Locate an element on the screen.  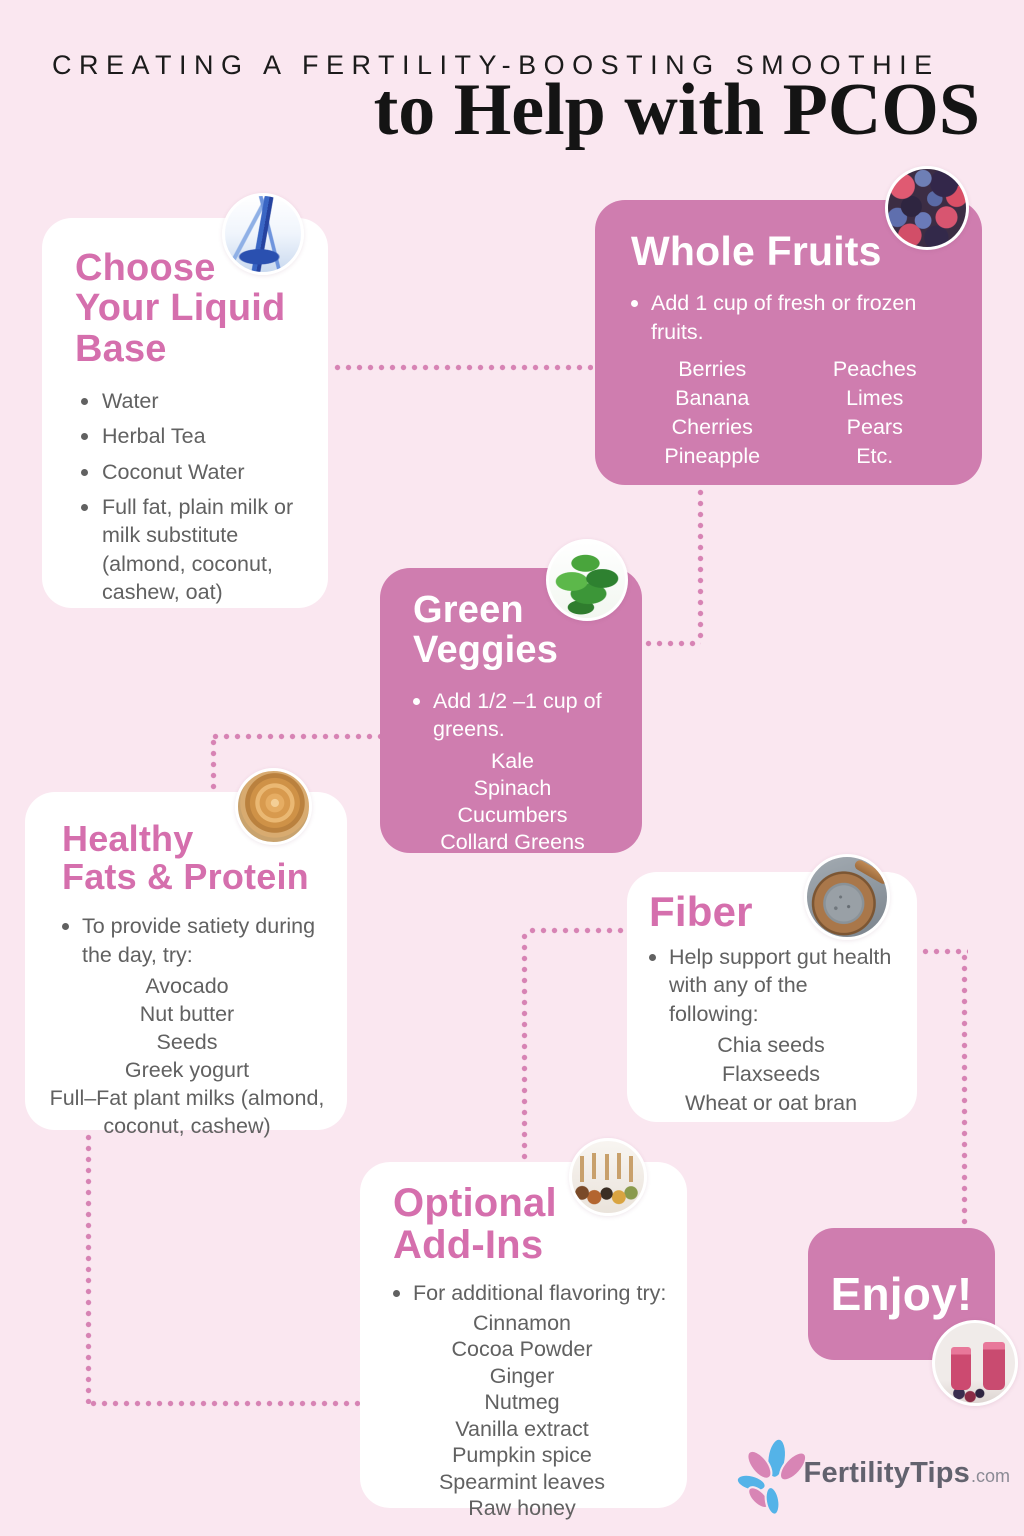
spice-spoons-photo is located at coordinates (608, 1177).